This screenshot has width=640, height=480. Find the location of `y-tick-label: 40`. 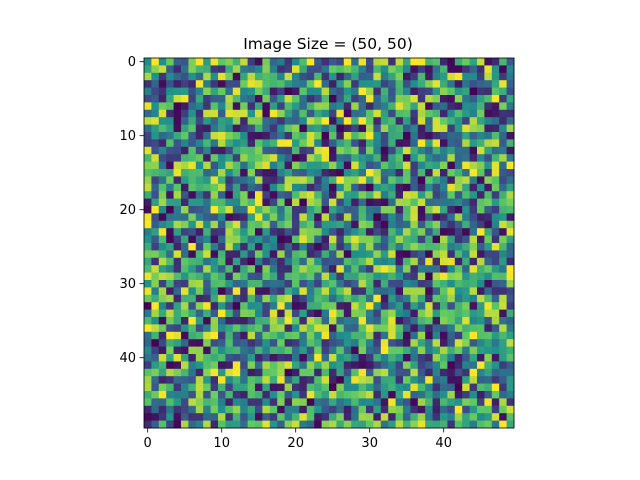

y-tick-label: 40 is located at coordinates (127, 358).